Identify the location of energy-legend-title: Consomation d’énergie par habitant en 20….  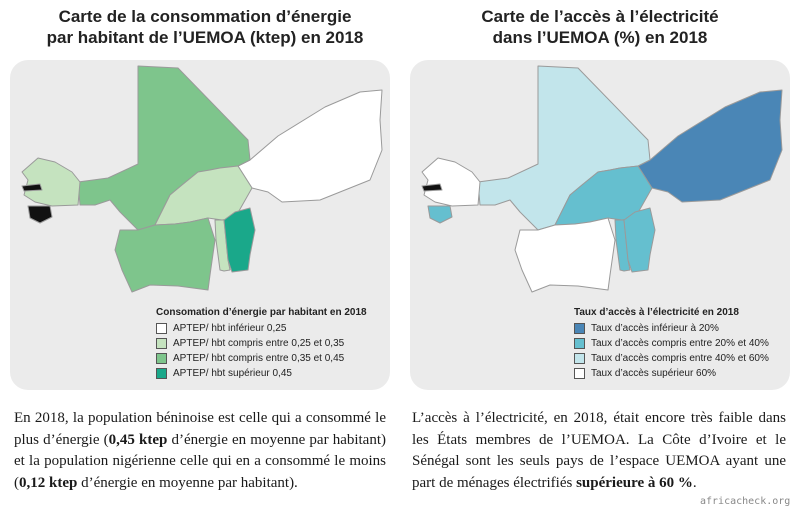
(261, 312).